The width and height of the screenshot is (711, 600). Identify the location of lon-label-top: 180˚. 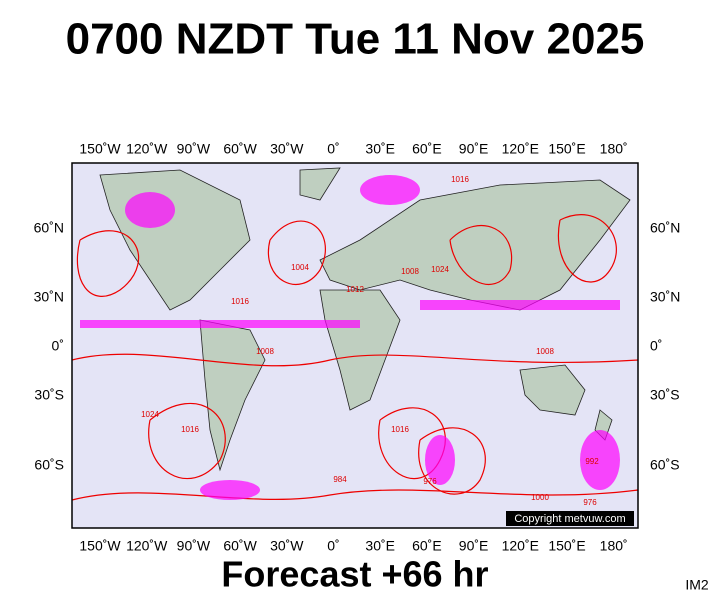
(614, 149).